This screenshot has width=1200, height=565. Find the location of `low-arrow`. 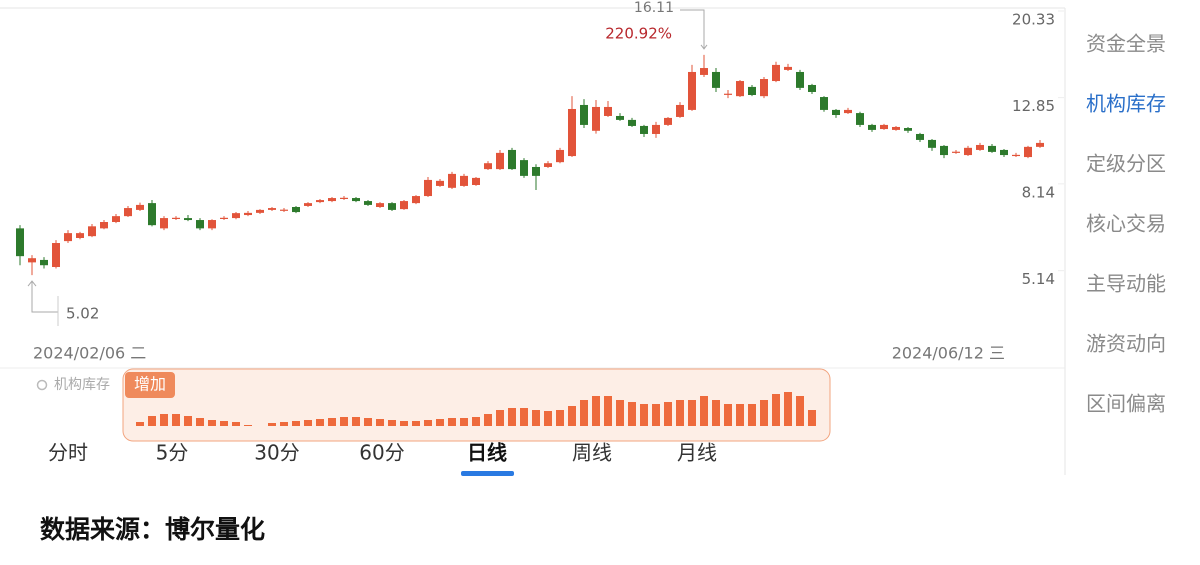

low-arrow is located at coordinates (32, 283).